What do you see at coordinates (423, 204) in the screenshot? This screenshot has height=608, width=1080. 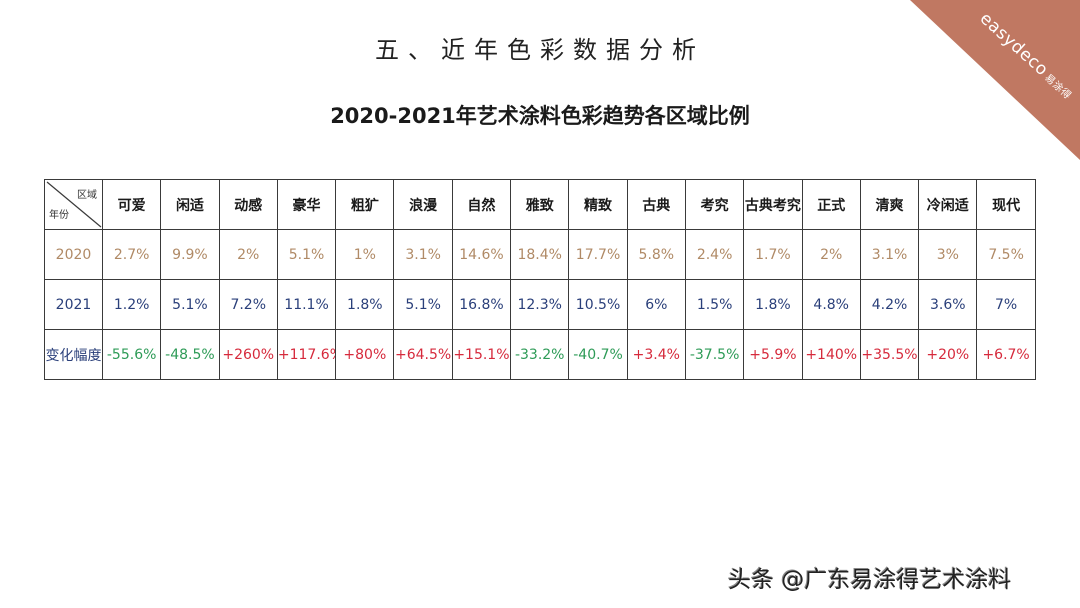 I see `column-header: 浪漫` at bounding box center [423, 204].